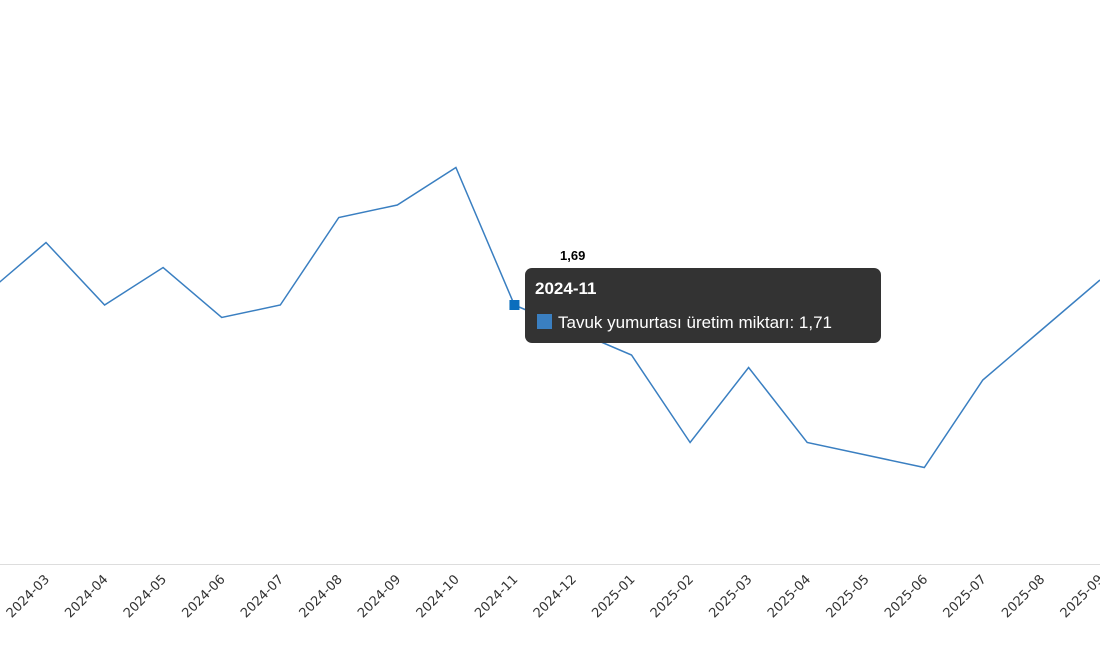 The height and width of the screenshot is (650, 1100). I want to click on x-tick-label: 2024-11, so click(496, 596).